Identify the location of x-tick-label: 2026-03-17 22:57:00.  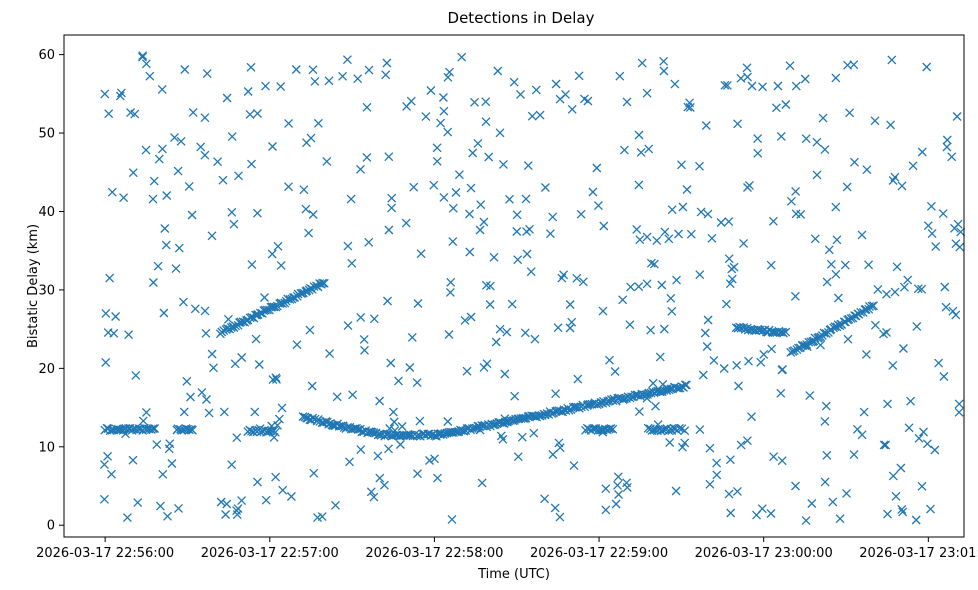
(270, 553).